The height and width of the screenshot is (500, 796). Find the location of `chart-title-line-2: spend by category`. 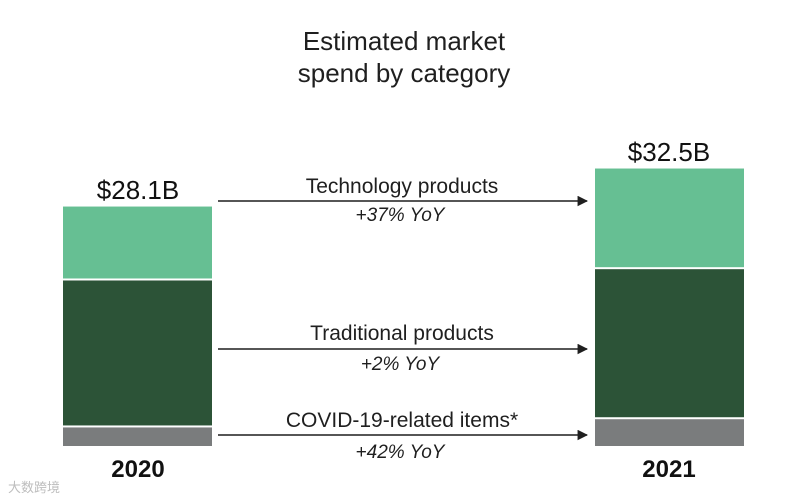

chart-title-line-2: spend by category is located at coordinates (404, 73).